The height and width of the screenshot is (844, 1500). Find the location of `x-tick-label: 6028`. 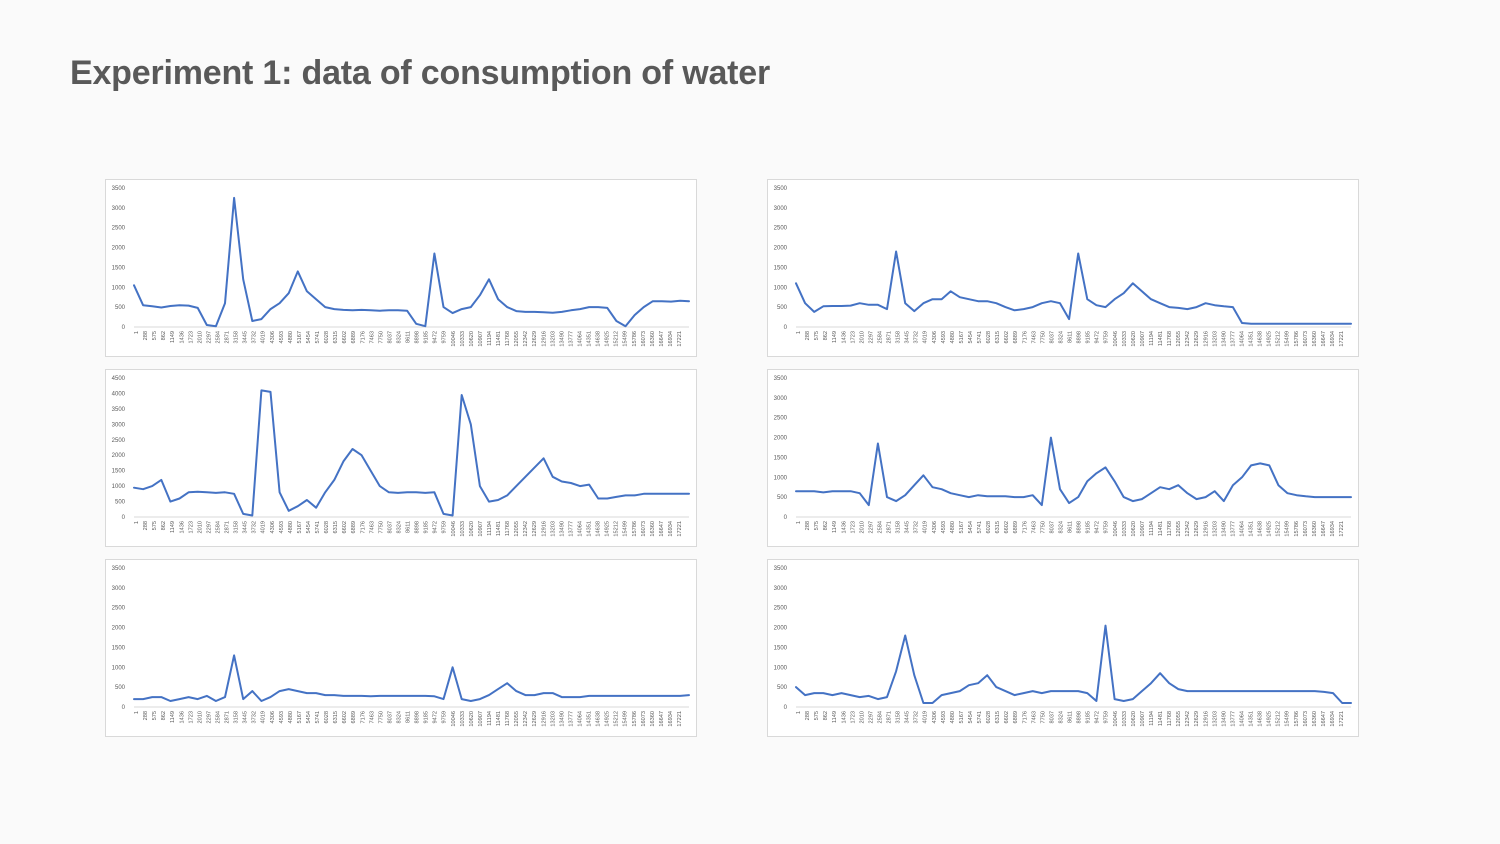

x-tick-label: 6028 is located at coordinates (327, 337).